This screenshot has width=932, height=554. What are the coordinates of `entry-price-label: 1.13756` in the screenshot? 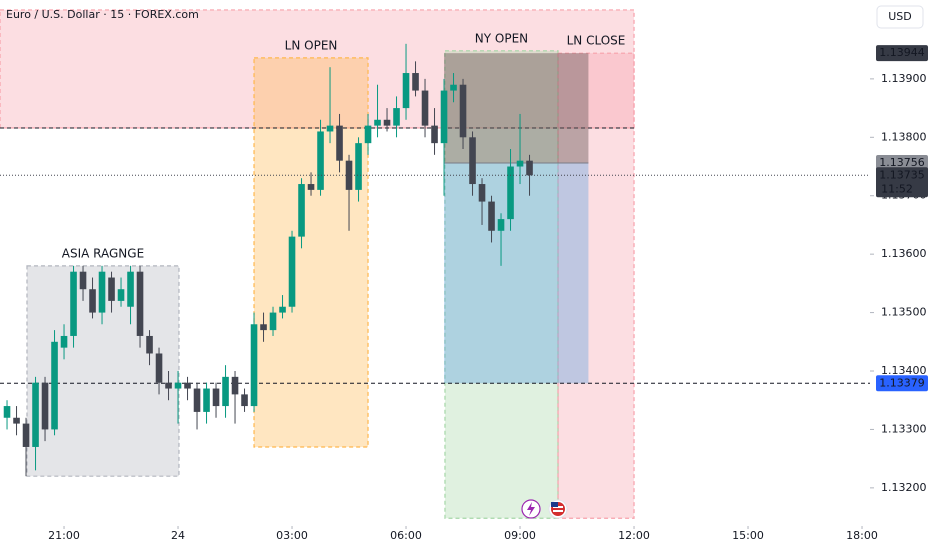 It's located at (902, 162).